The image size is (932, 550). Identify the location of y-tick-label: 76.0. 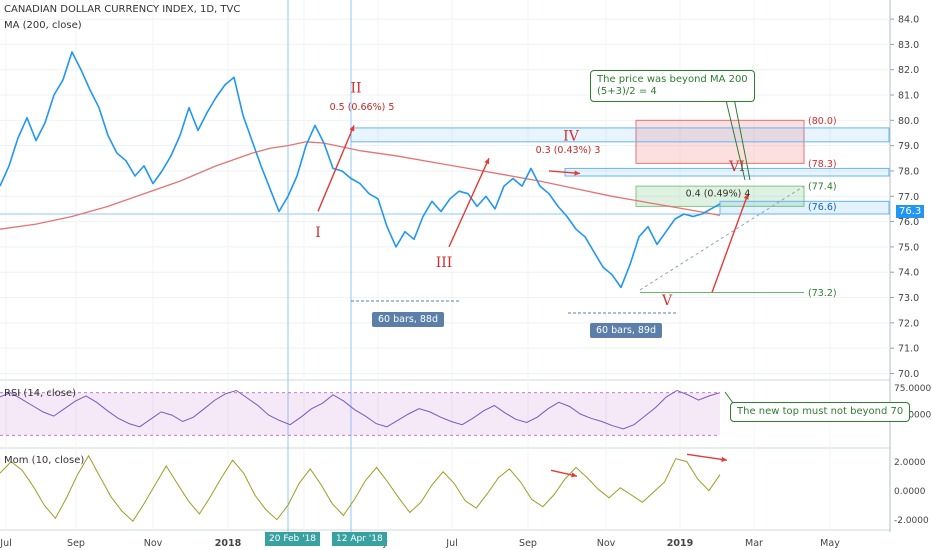
(908, 222).